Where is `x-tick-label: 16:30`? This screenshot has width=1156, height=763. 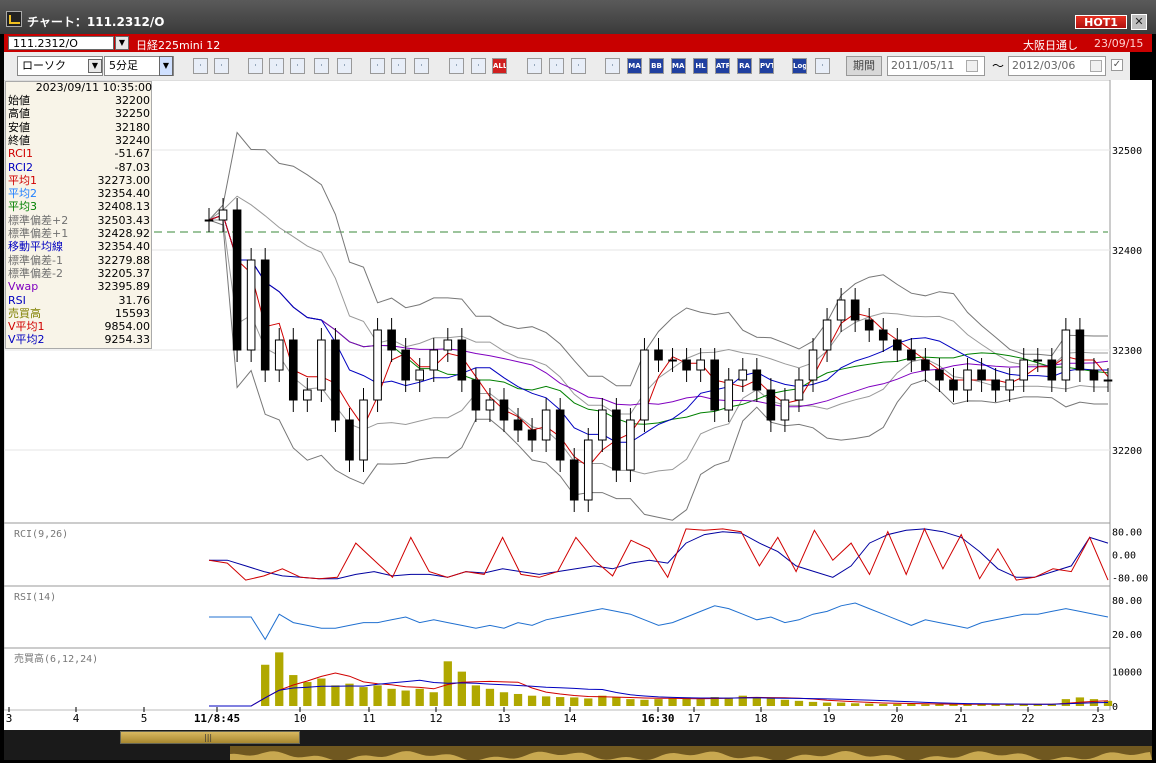
x-tick-label: 16:30 is located at coordinates (657, 718).